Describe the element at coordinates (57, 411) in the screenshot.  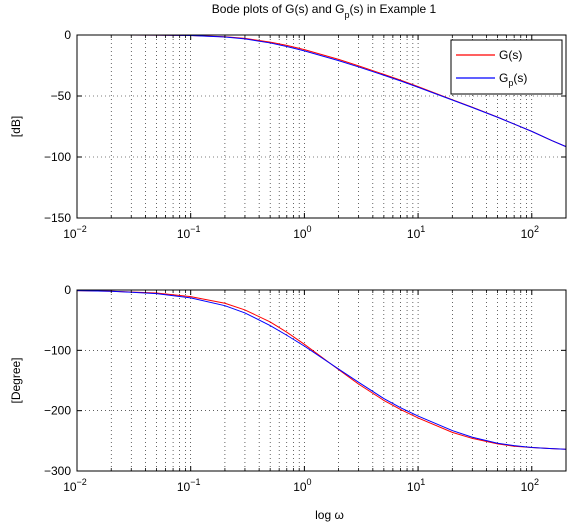
I see `y-tick-label: −200` at that location.